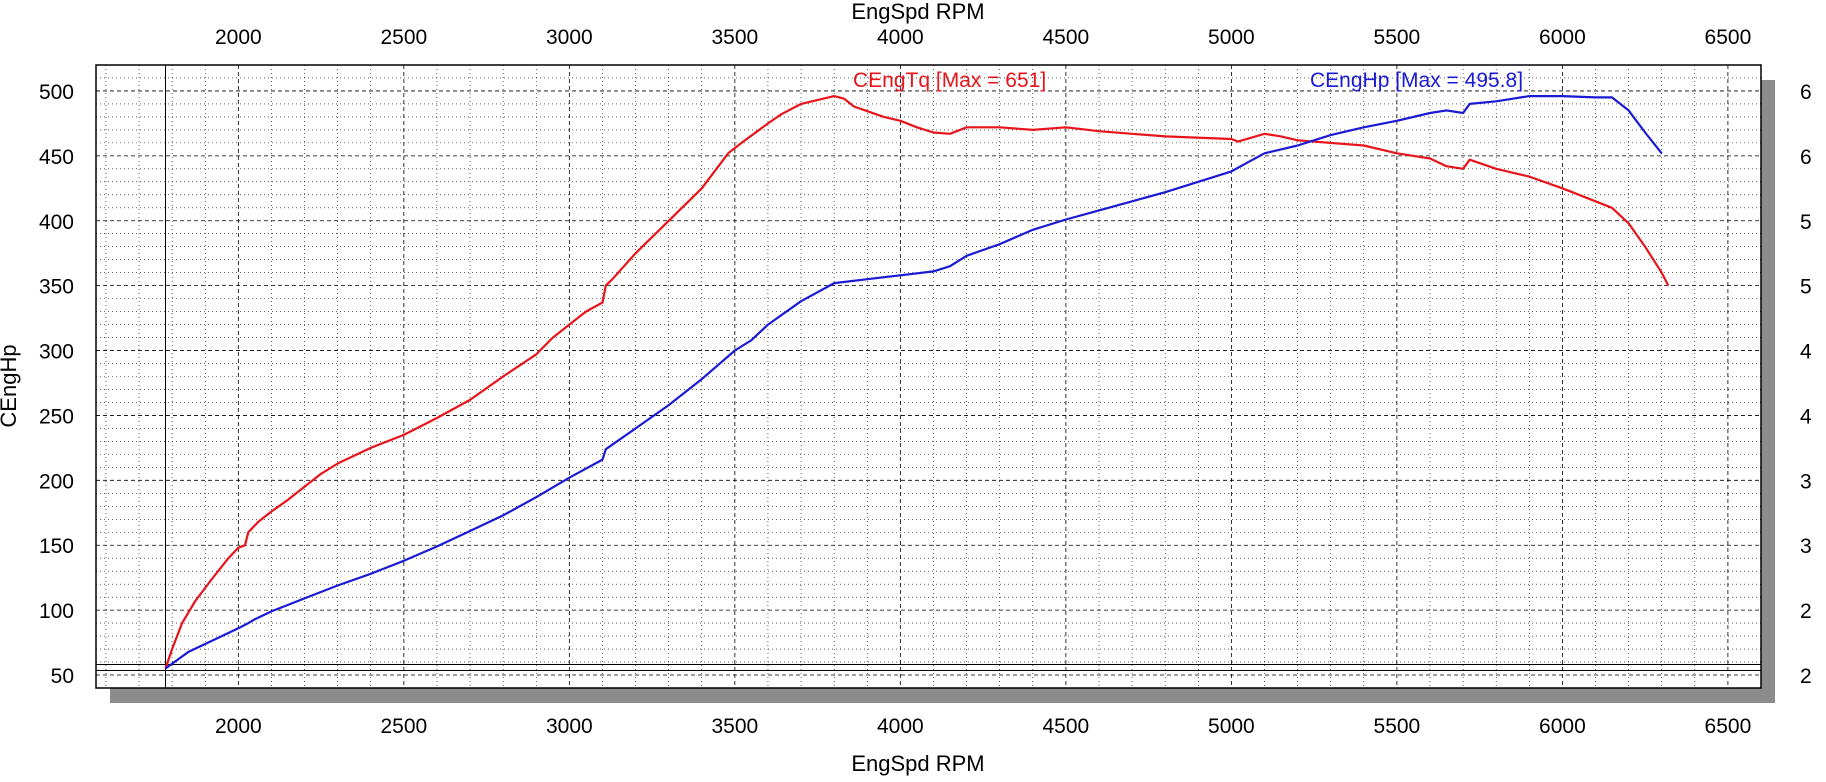 The image size is (1826, 782). Describe the element at coordinates (734, 37) in the screenshot. I see `x-tick-label-top: 3500` at that location.